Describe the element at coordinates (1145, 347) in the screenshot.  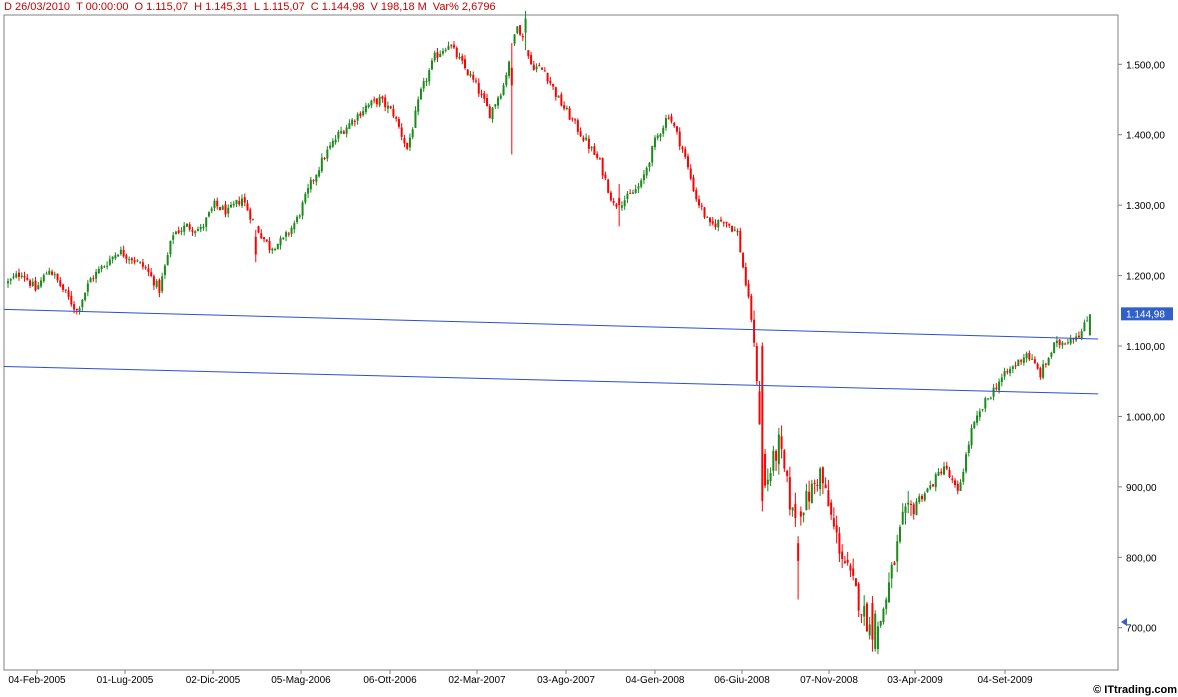
I see `y-tick-label: 1.100,00` at that location.